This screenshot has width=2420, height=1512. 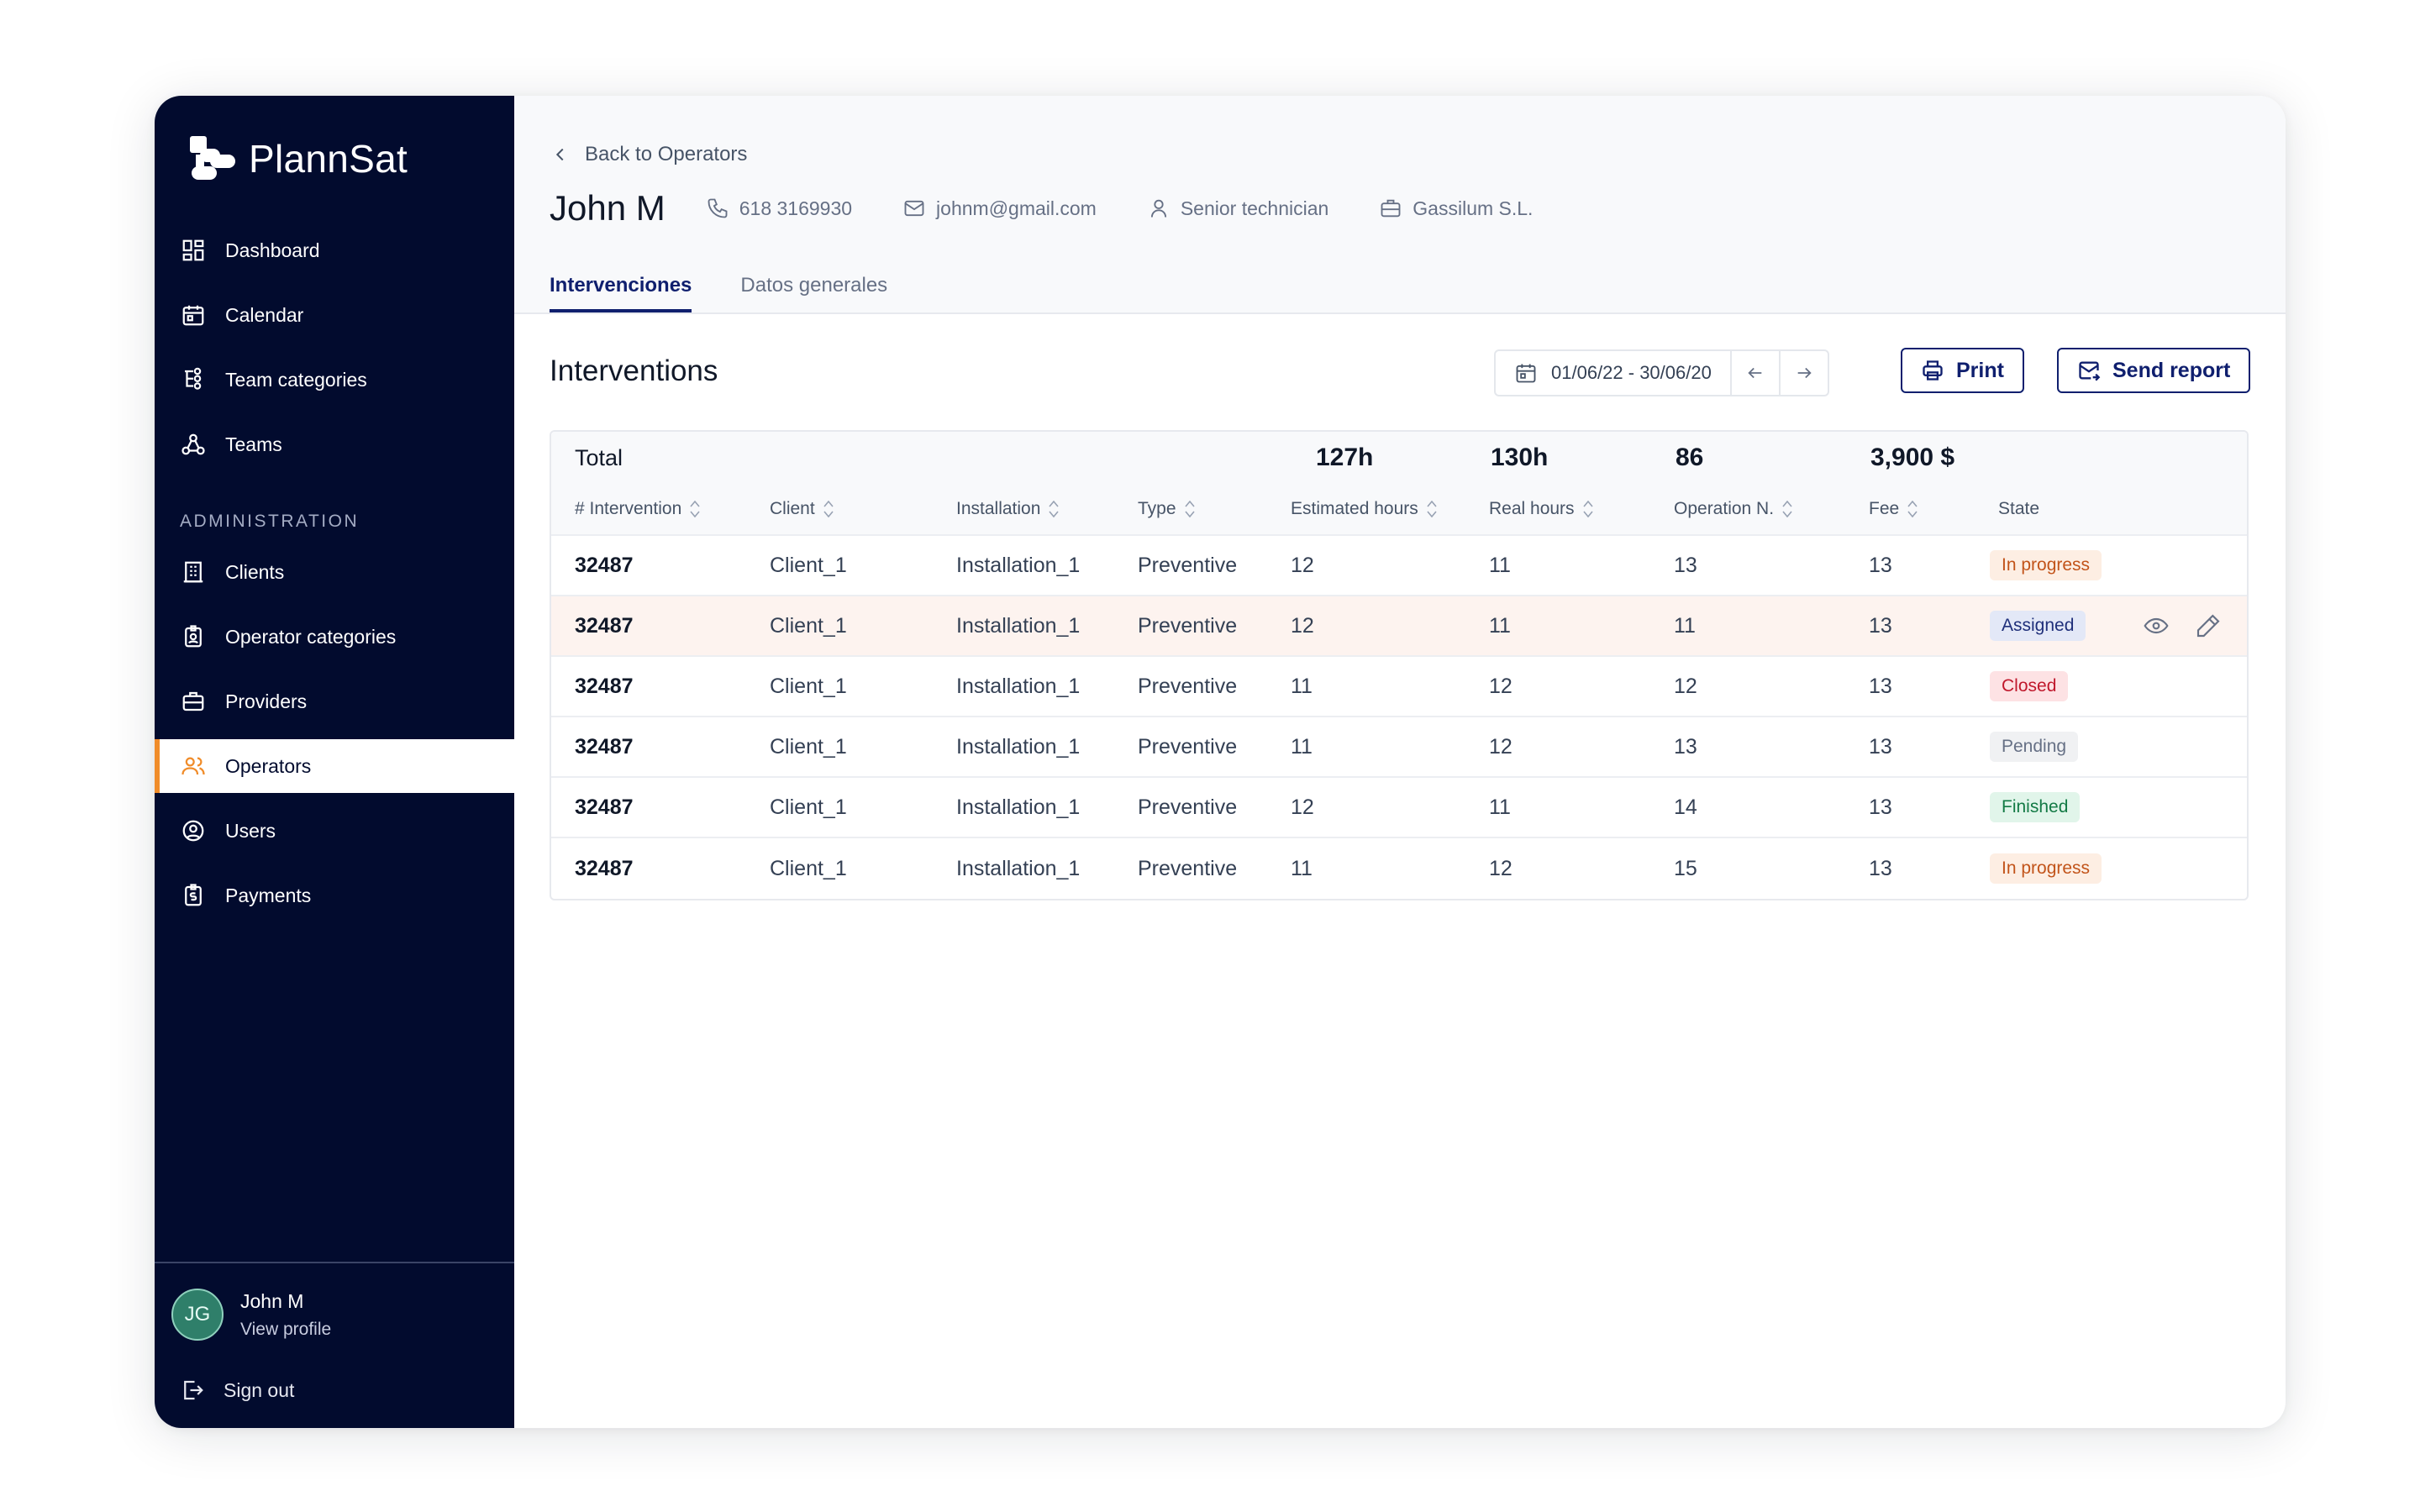 I want to click on column-header: Operation N., so click(x=1733, y=509).